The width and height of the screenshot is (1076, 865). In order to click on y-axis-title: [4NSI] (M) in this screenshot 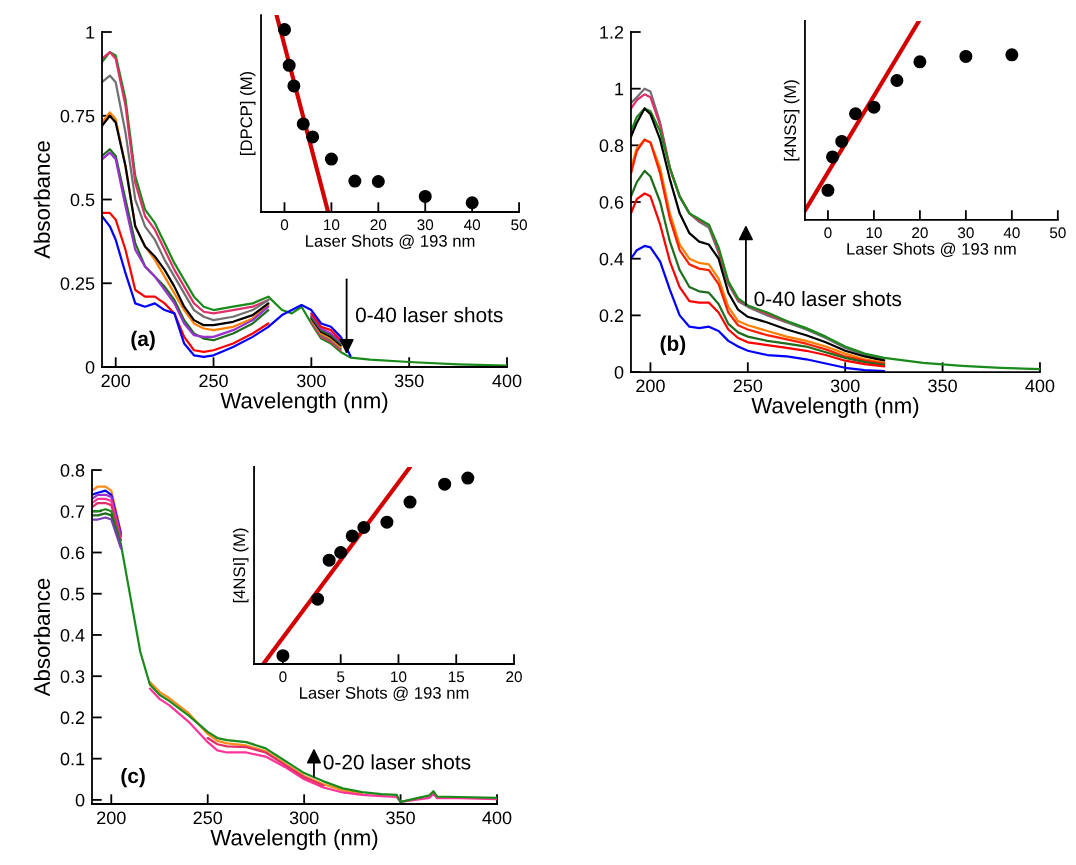, I will do `click(240, 565)`.